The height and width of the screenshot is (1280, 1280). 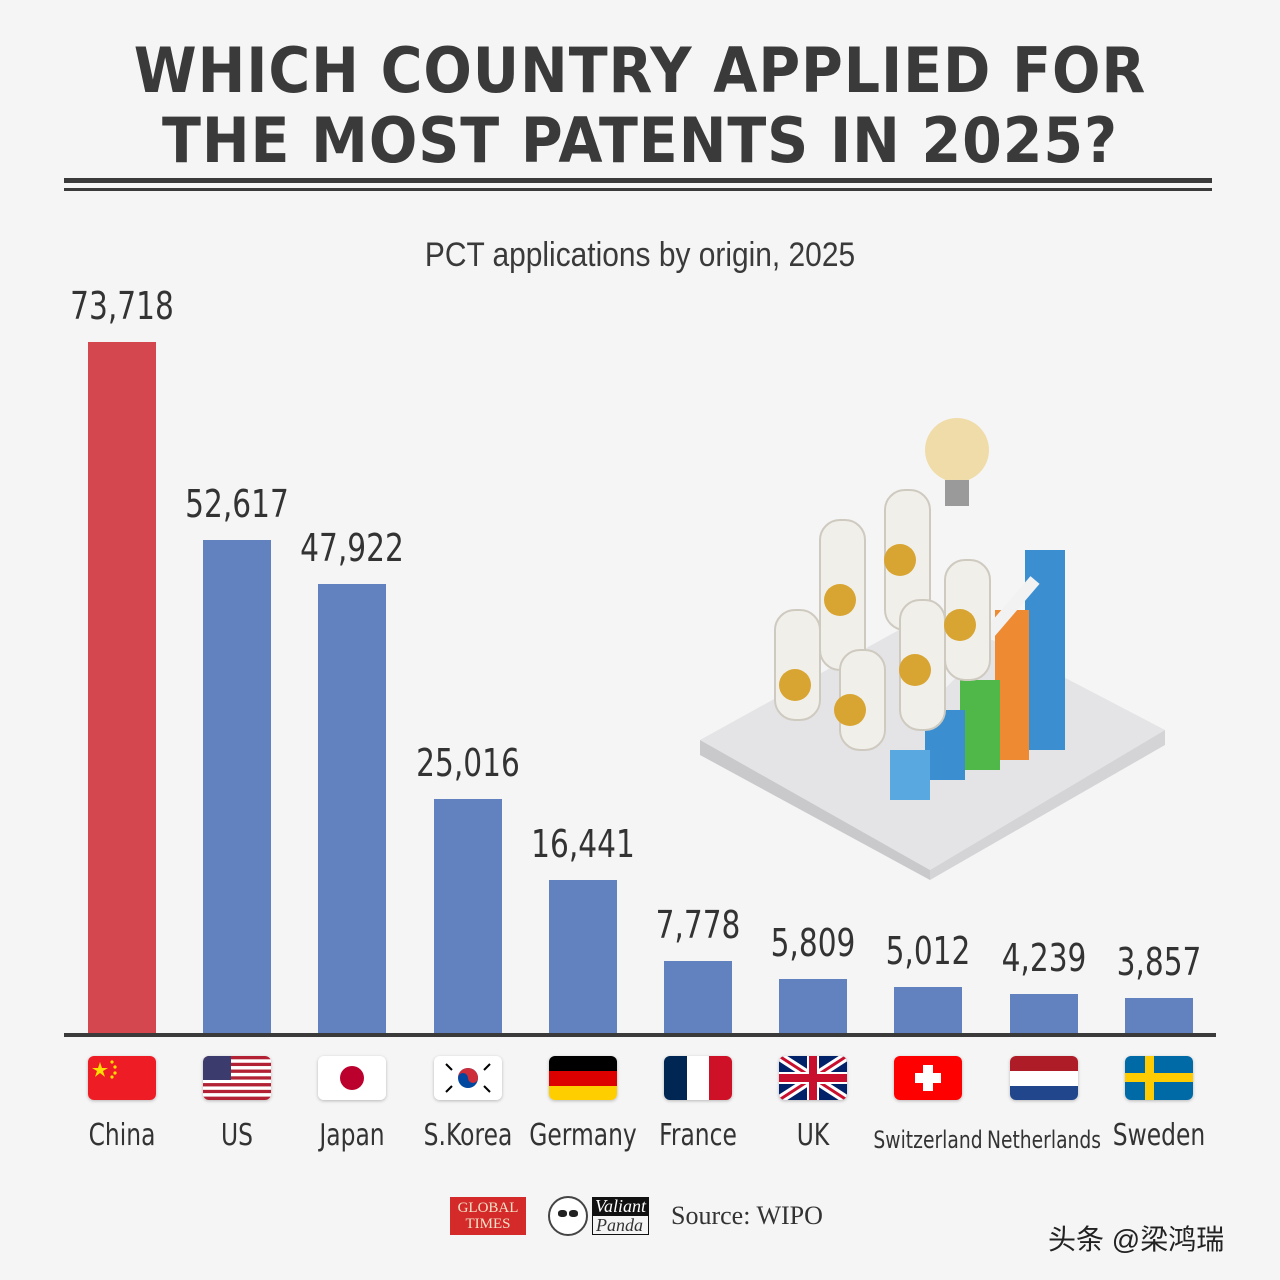 I want to click on x-axis-line, so click(x=640, y=1035).